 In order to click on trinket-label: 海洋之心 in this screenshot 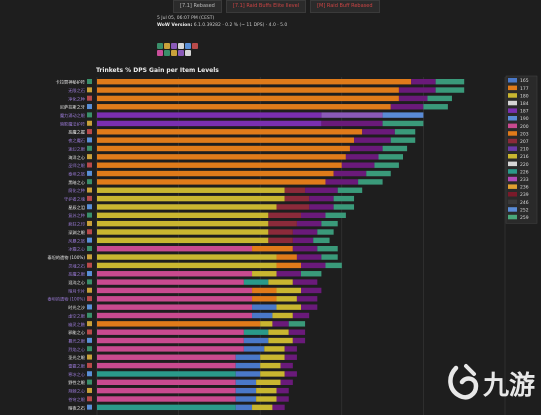, I will do `click(77, 157)`.